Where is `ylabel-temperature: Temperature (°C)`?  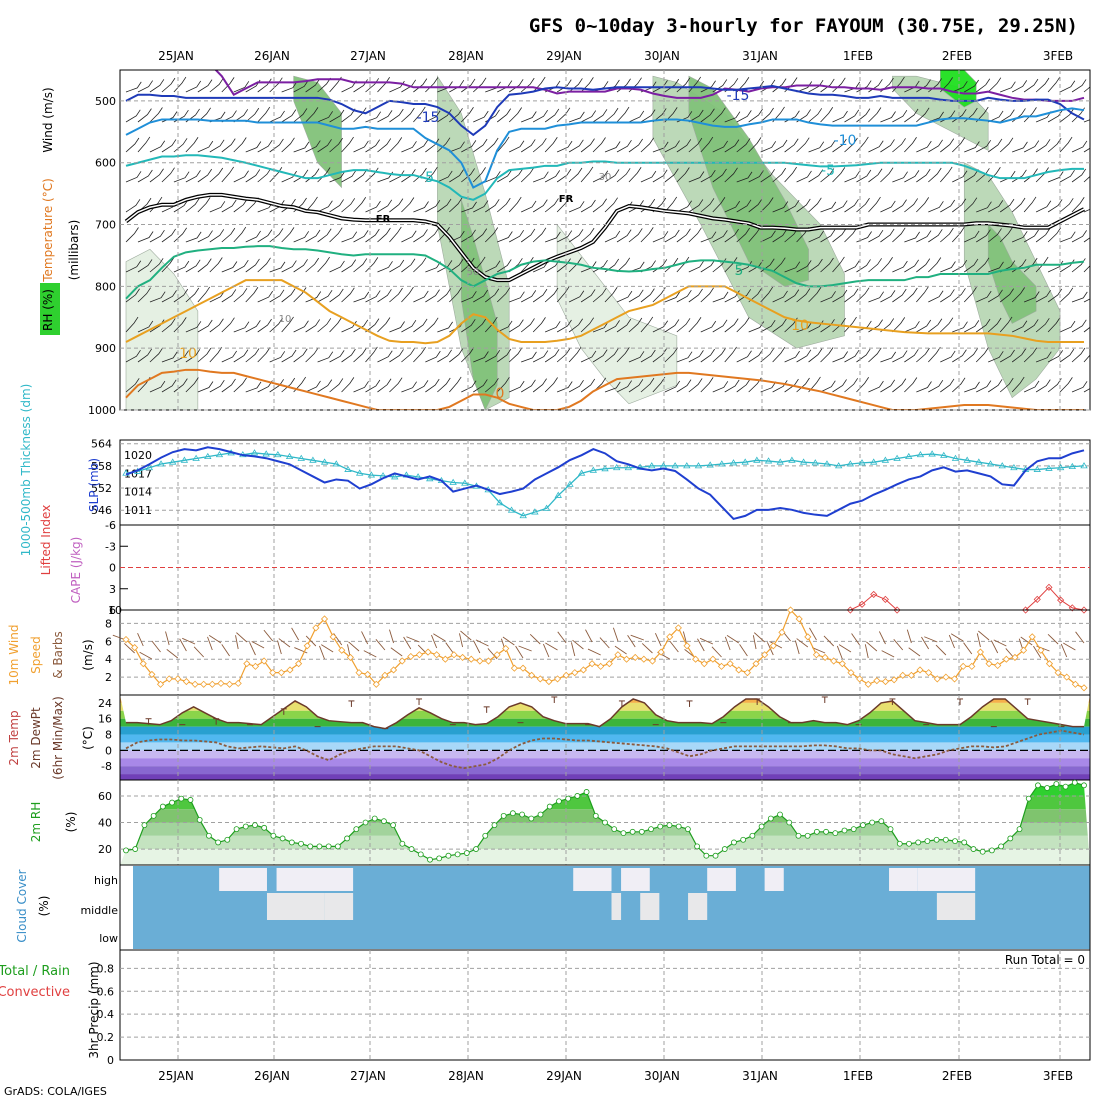 ylabel-temperature: Temperature (°C) is located at coordinates (48, 230).